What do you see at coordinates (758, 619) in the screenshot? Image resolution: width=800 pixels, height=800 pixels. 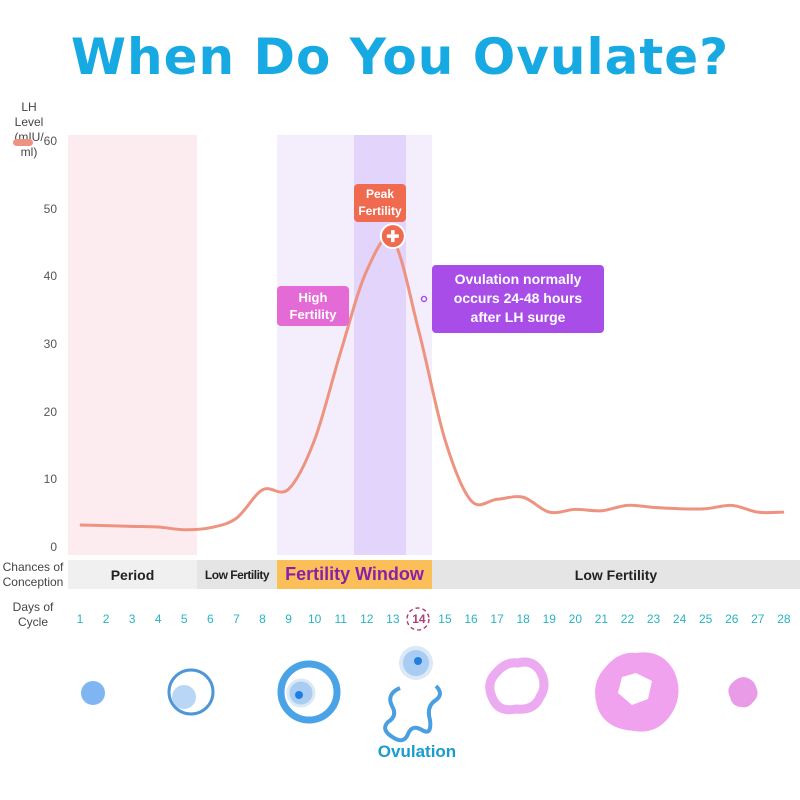 I see `day-tick-label: 27` at bounding box center [758, 619].